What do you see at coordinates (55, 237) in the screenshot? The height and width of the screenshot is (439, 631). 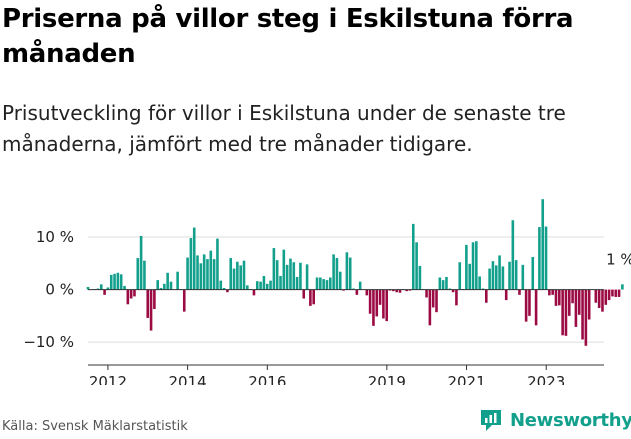 I see `y-tick-label: 10 %` at bounding box center [55, 237].